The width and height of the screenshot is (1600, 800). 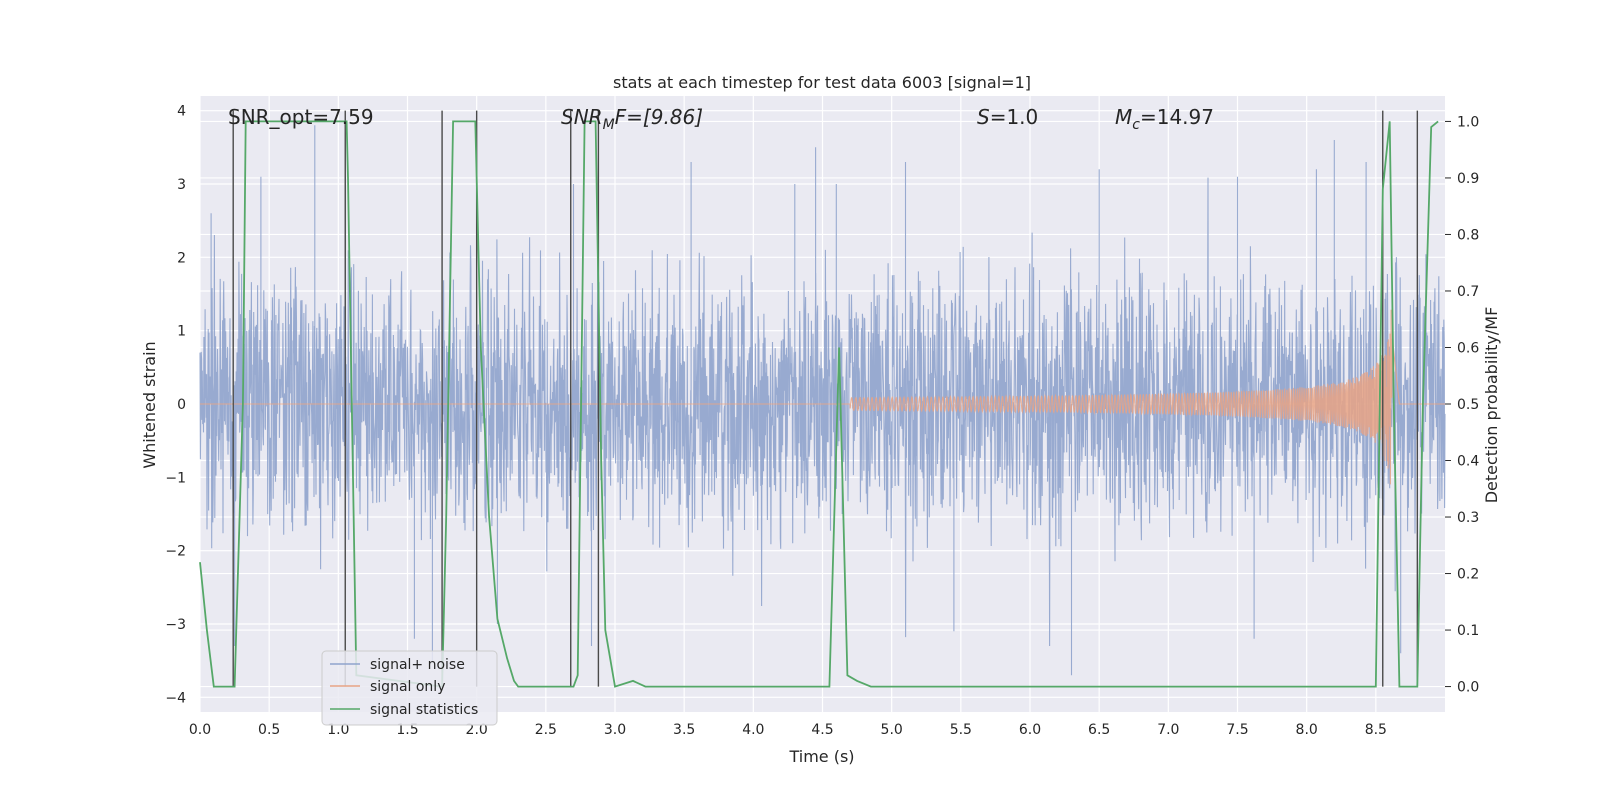 I want to click on y2-tick-label: 0.7, so click(x=1468, y=292).